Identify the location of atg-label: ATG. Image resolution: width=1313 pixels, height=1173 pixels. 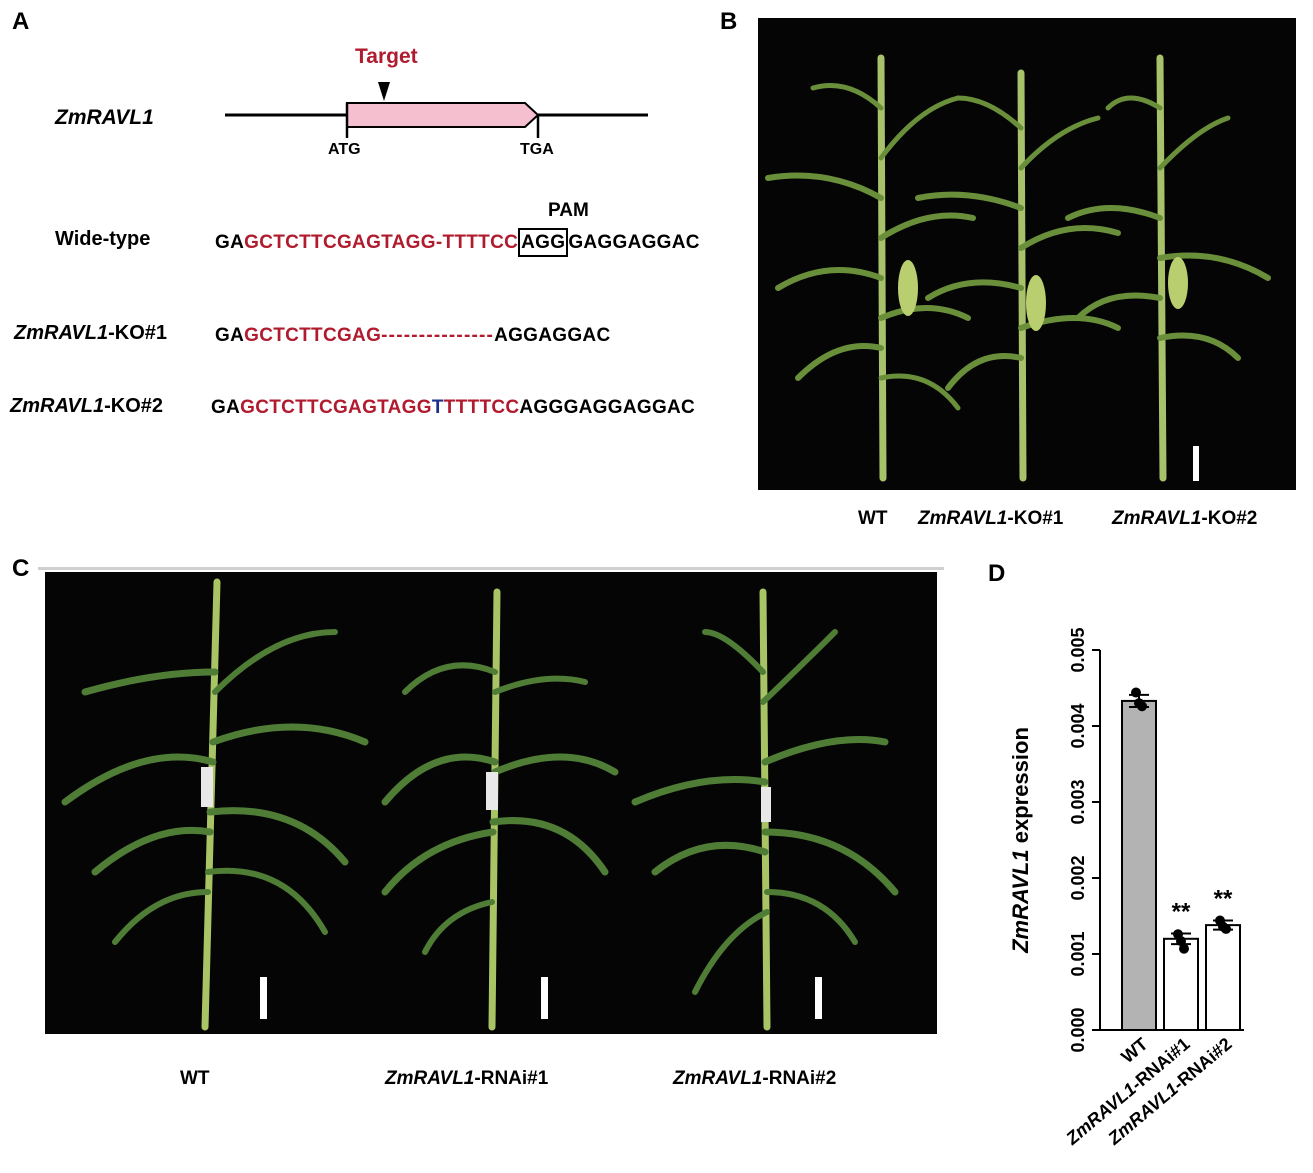
(344, 149).